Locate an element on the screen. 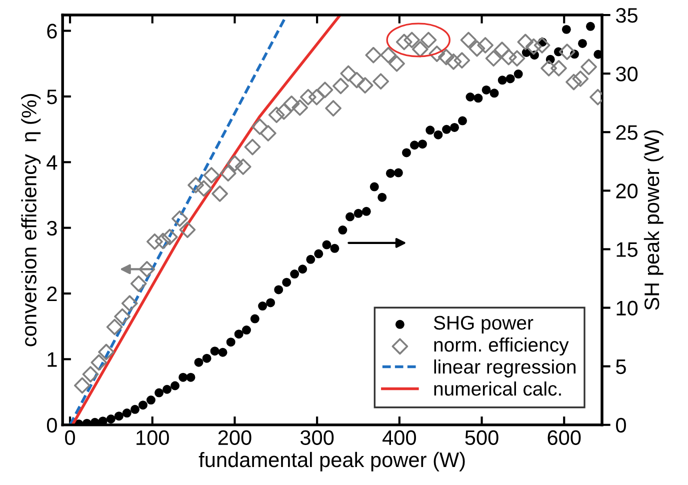 The width and height of the screenshot is (688, 485). y2-tick-label: 35 is located at coordinates (627, 15).